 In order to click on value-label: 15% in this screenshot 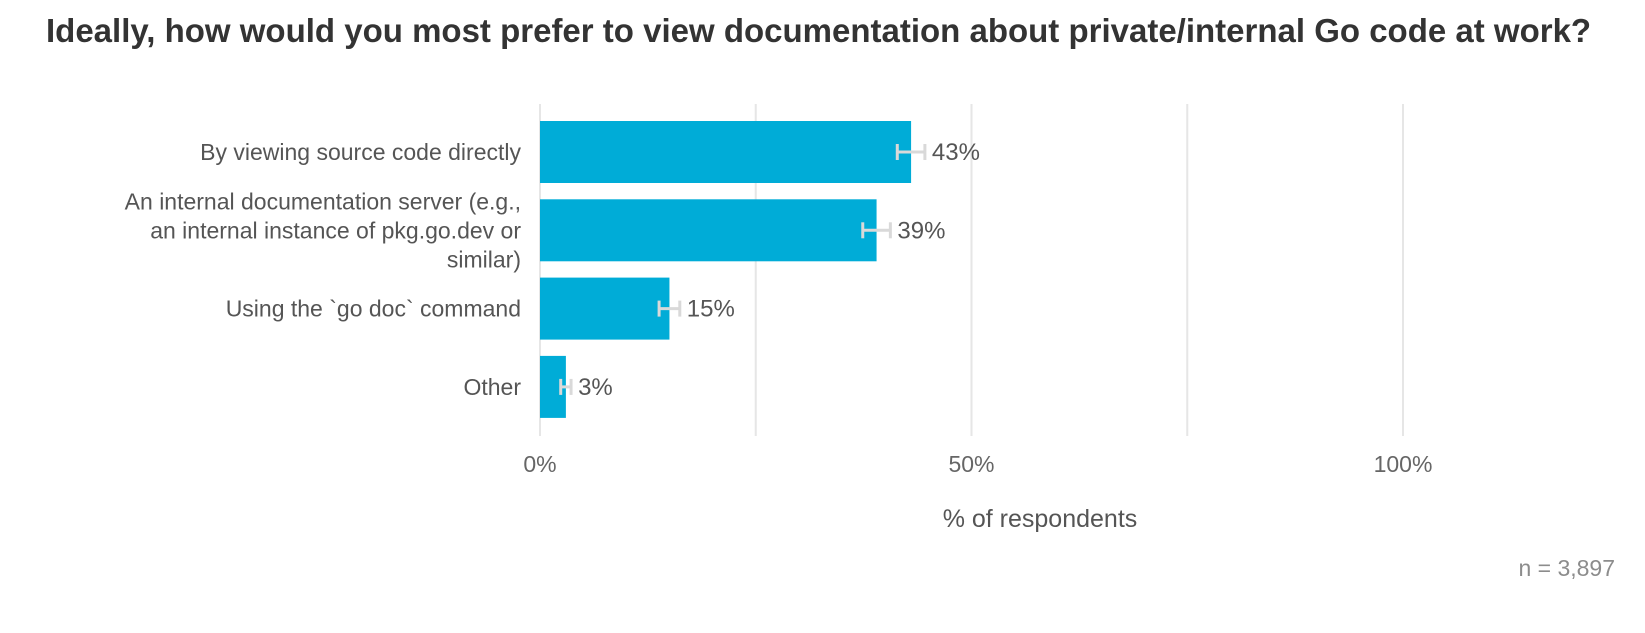, I will do `click(711, 309)`.